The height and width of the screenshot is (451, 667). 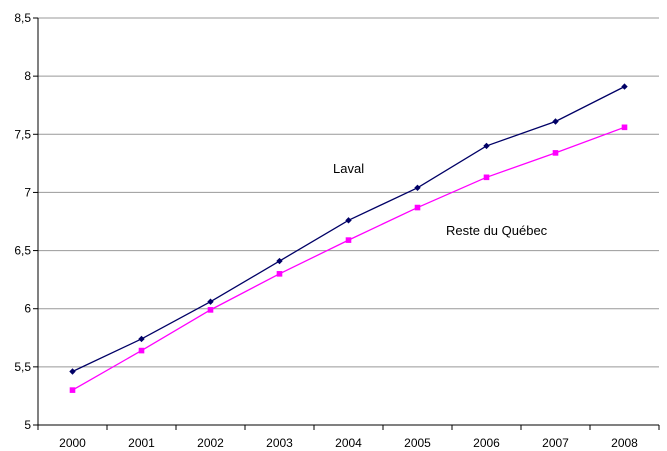 What do you see at coordinates (27, 309) in the screenshot?
I see `y-tick-label: 6` at bounding box center [27, 309].